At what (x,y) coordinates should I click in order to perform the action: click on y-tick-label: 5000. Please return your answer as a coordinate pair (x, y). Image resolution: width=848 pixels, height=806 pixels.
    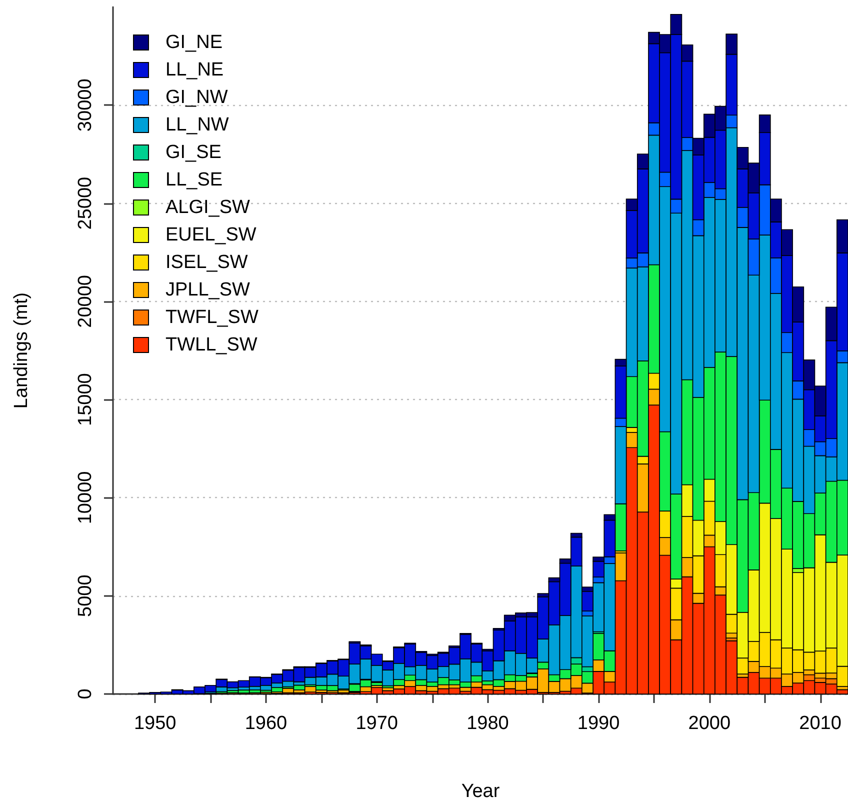
    Looking at the image, I should click on (85, 595).